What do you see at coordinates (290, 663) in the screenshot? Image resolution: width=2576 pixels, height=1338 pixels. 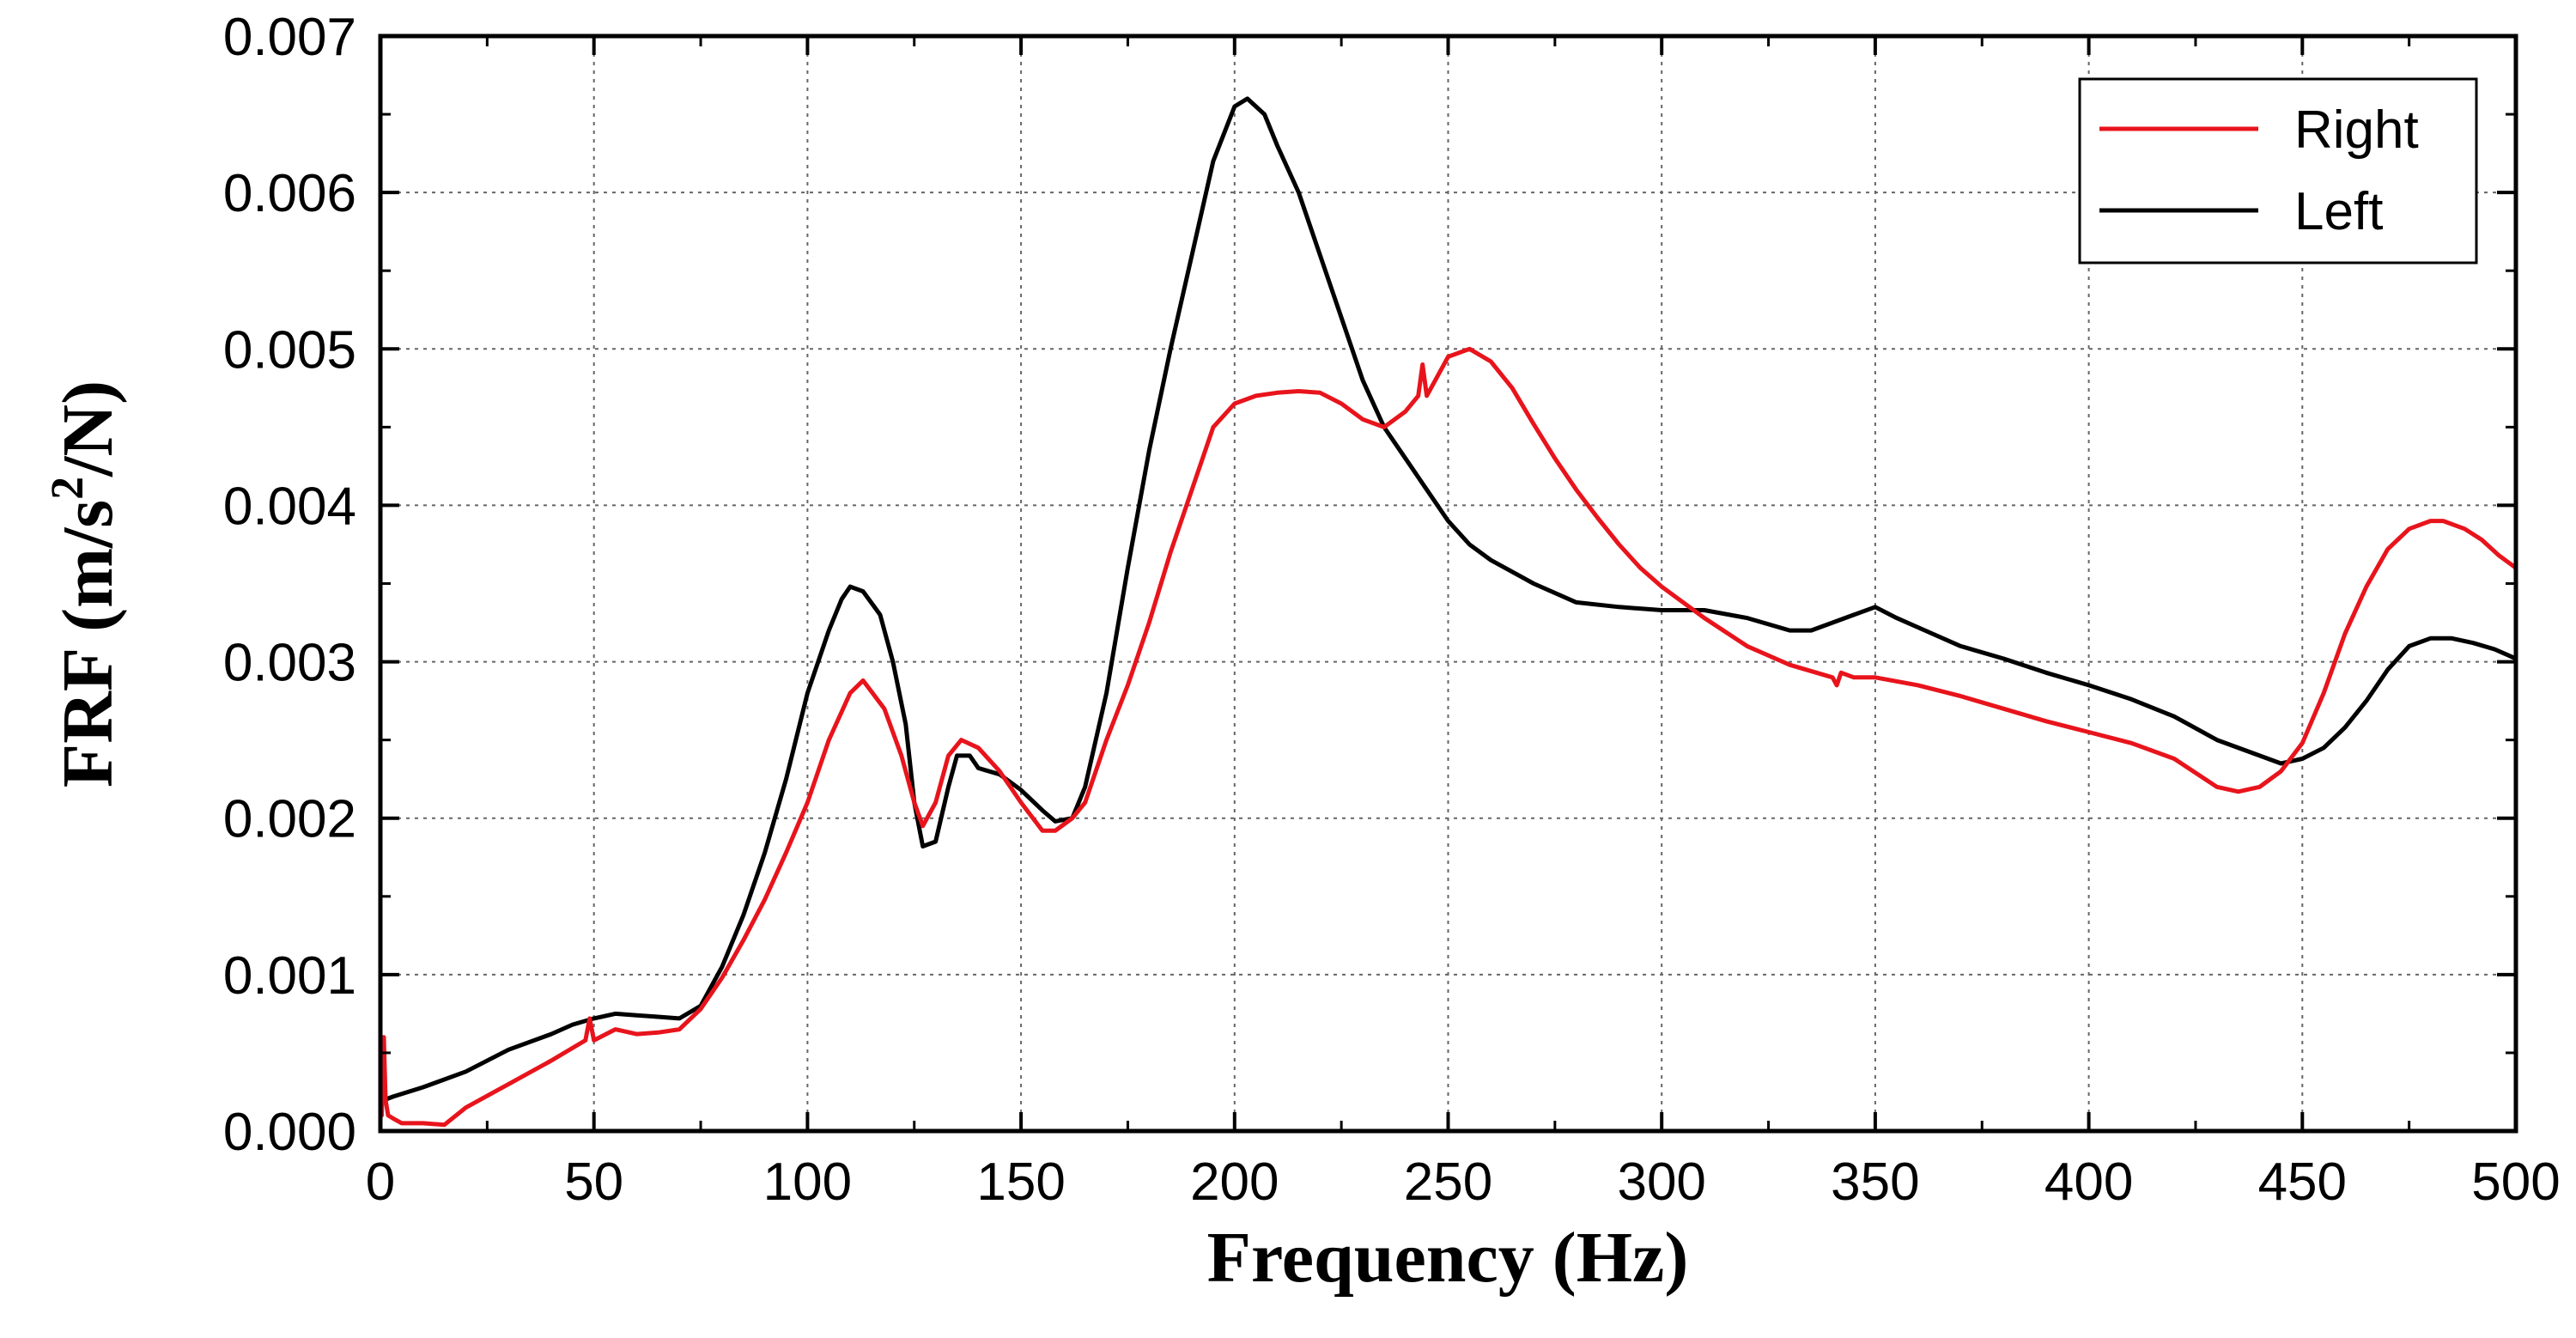 I see `y-tick-label: 0.003` at bounding box center [290, 663].